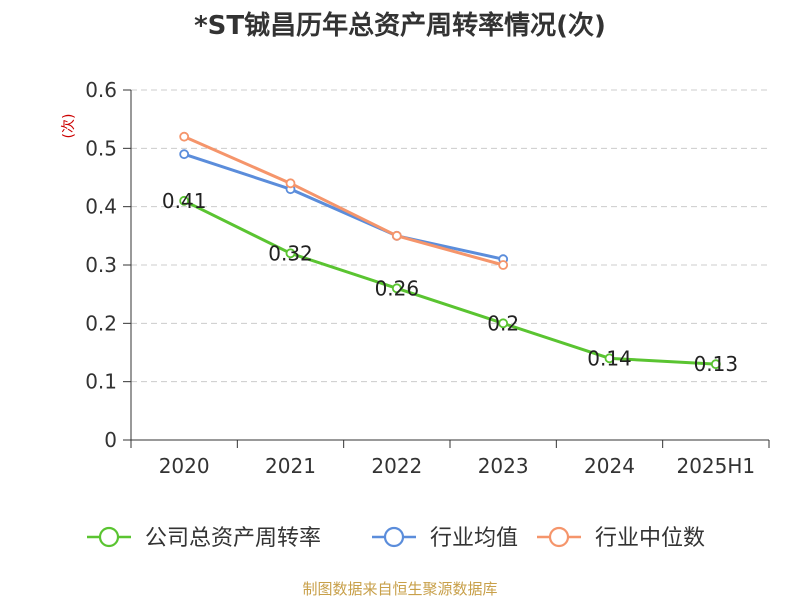  I want to click on x-tick-label: 2025H1, so click(715, 466).